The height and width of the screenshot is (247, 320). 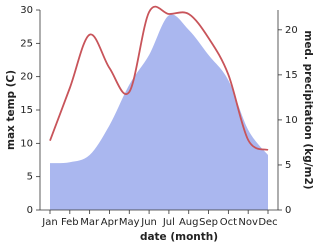 What do you see at coordinates (26, 77) in the screenshot?
I see `y-tick-label: 20` at bounding box center [26, 77].